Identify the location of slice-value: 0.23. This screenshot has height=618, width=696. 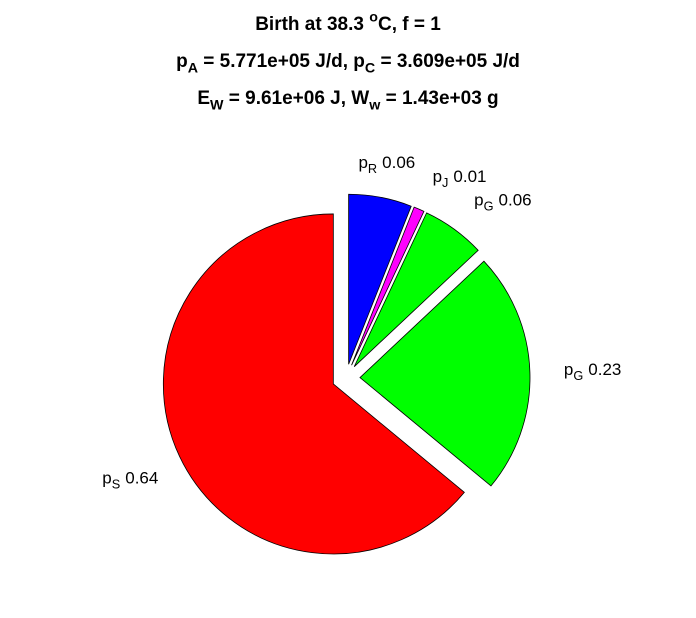
(604, 370).